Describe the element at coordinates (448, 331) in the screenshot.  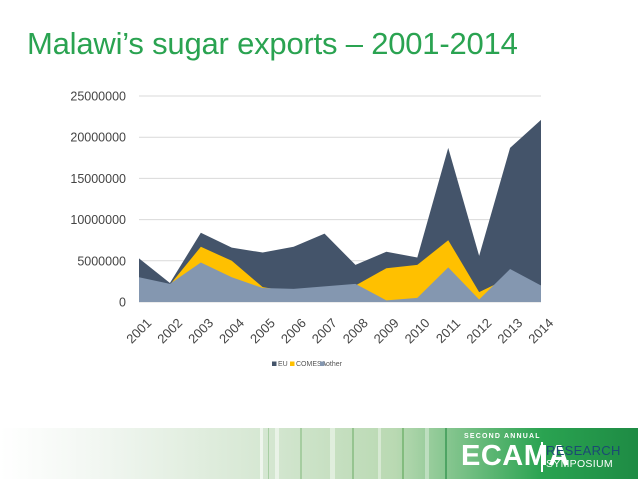
I see `x-tick-label: 2011` at that location.